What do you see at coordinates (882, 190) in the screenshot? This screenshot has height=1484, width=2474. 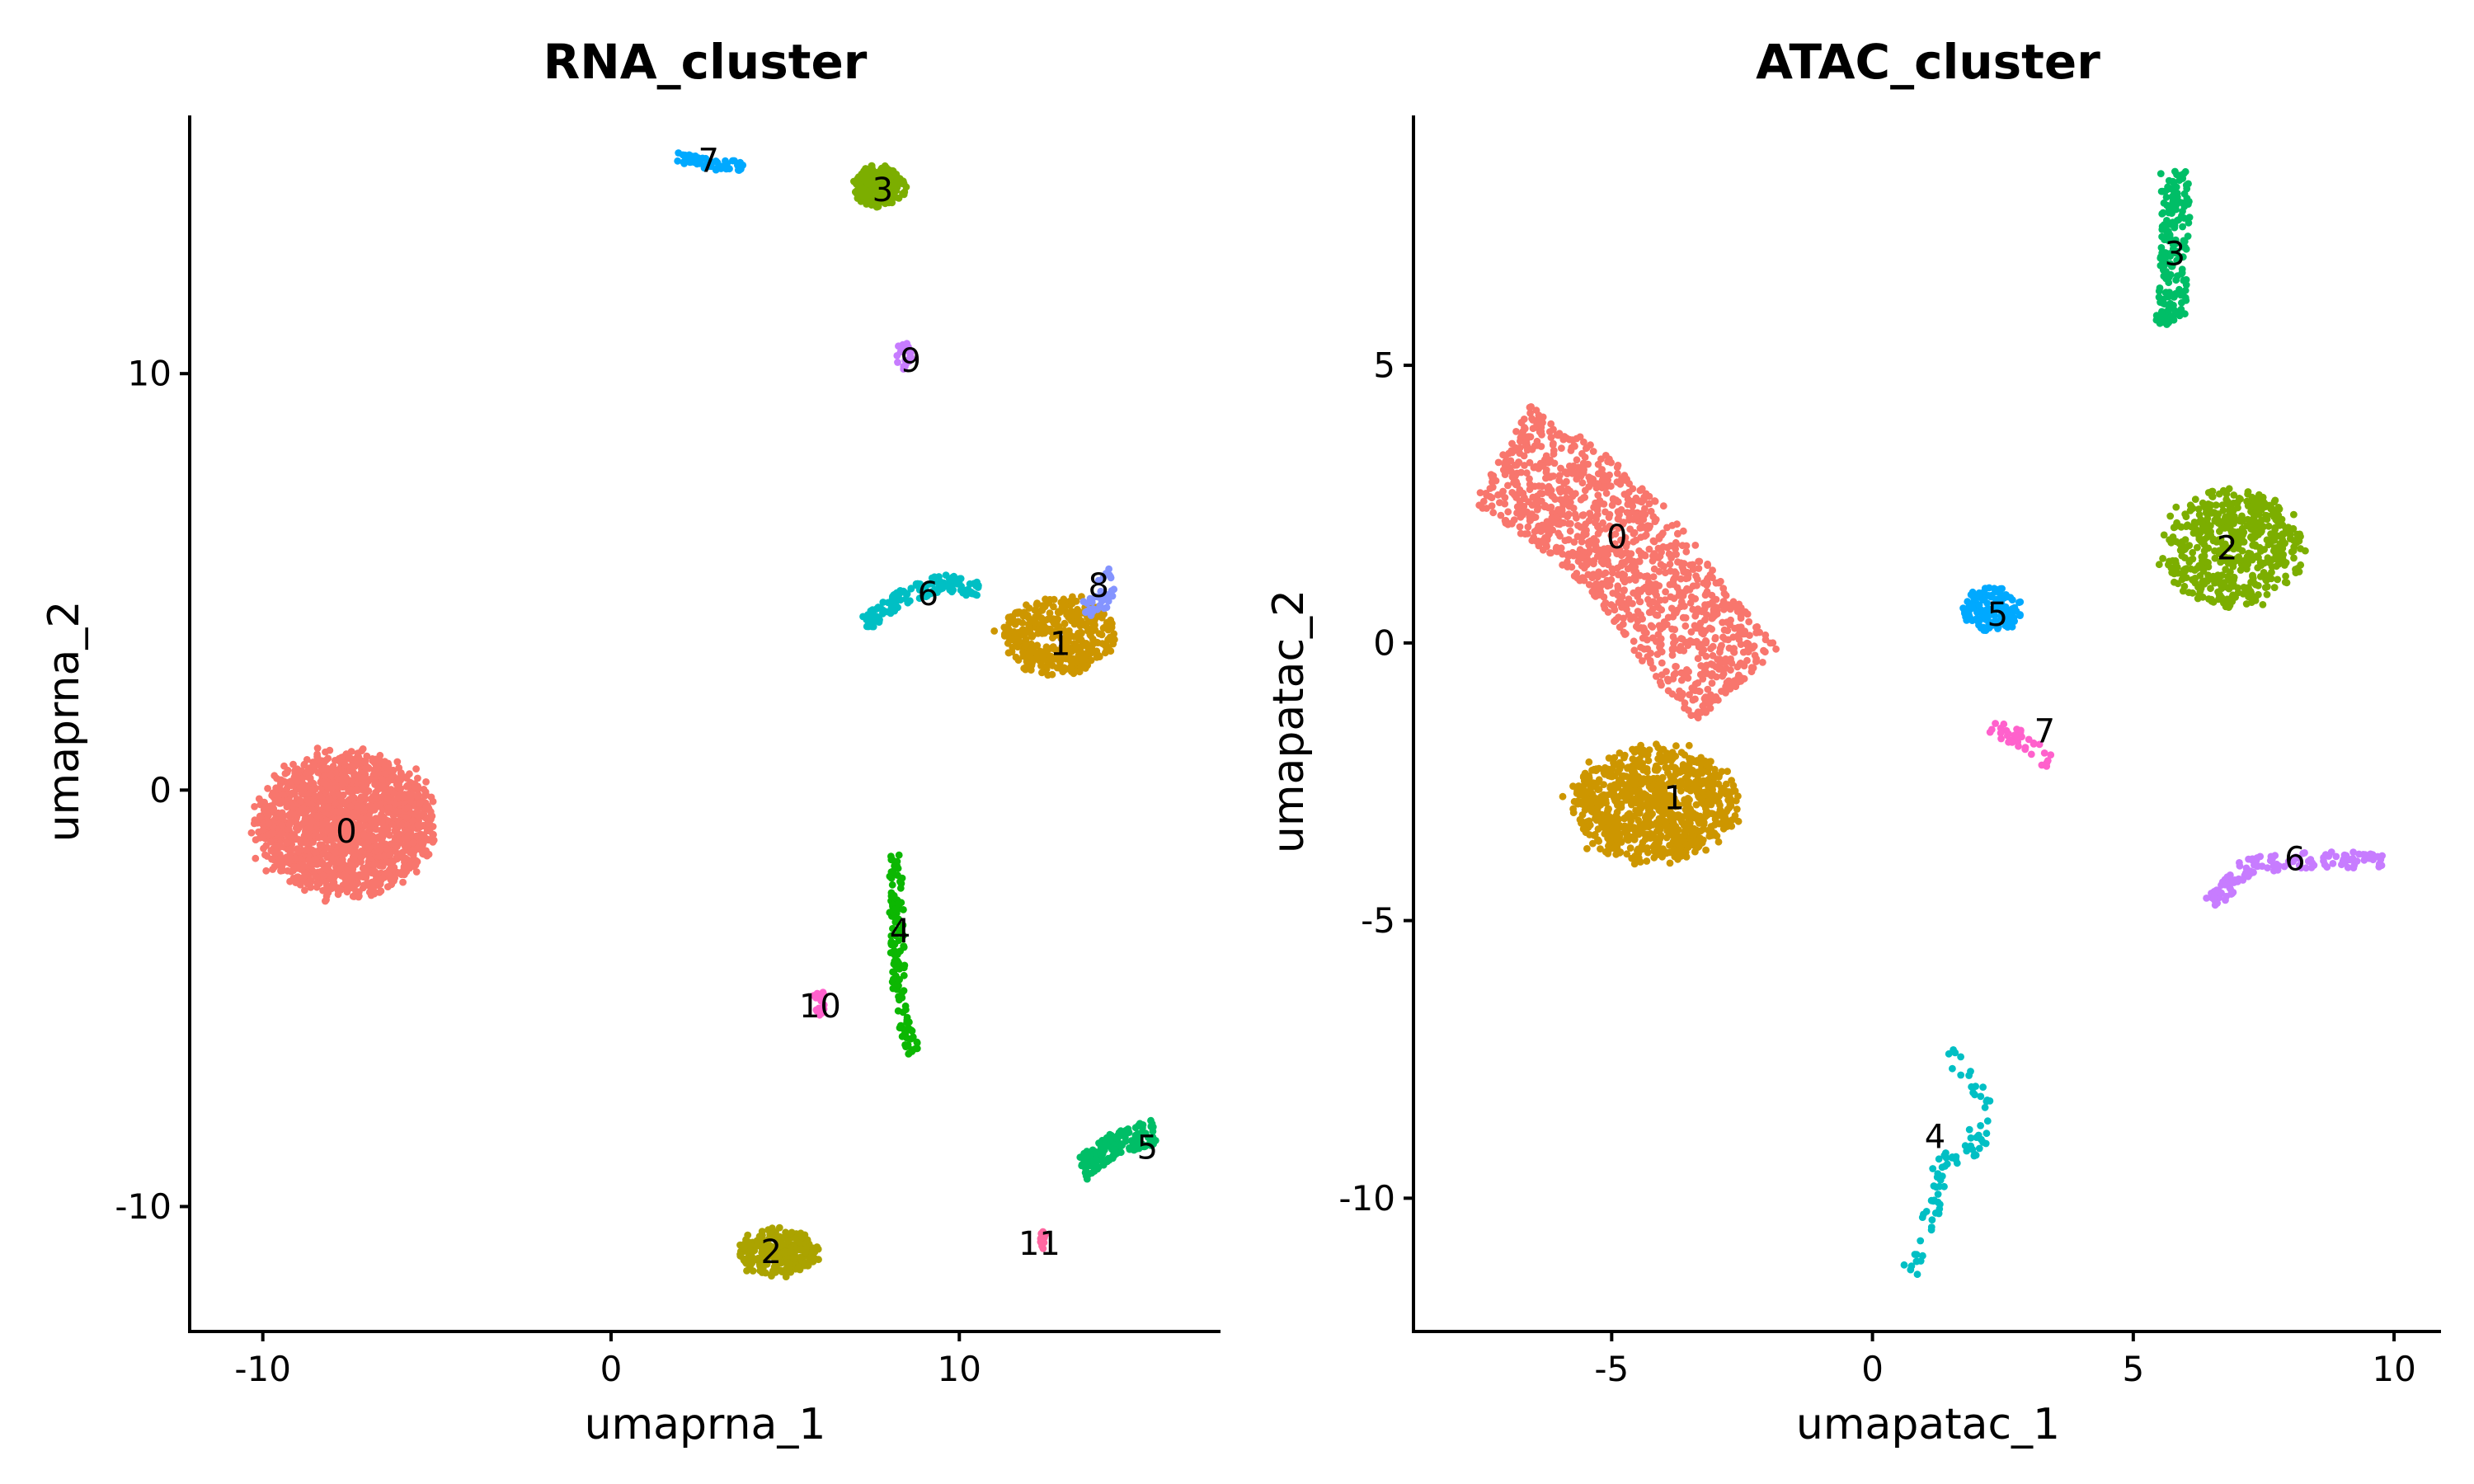 I see `rna-cluster-label-3: 3` at bounding box center [882, 190].